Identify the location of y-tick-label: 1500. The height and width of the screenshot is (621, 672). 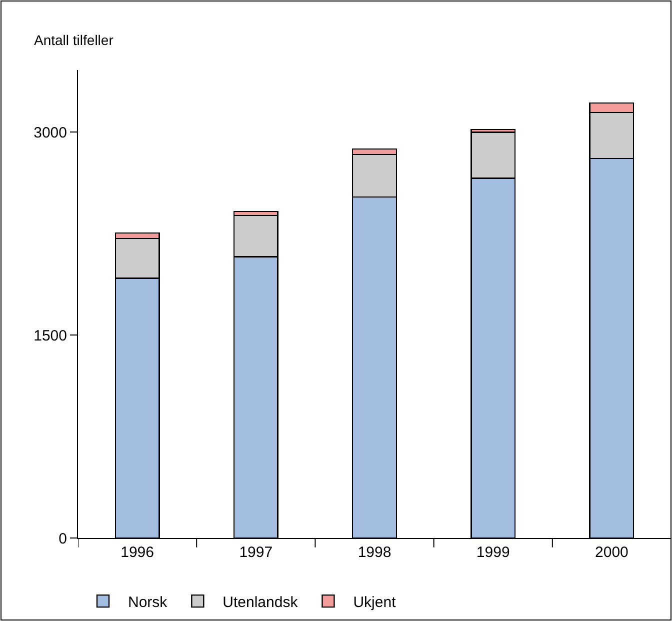
(50, 335).